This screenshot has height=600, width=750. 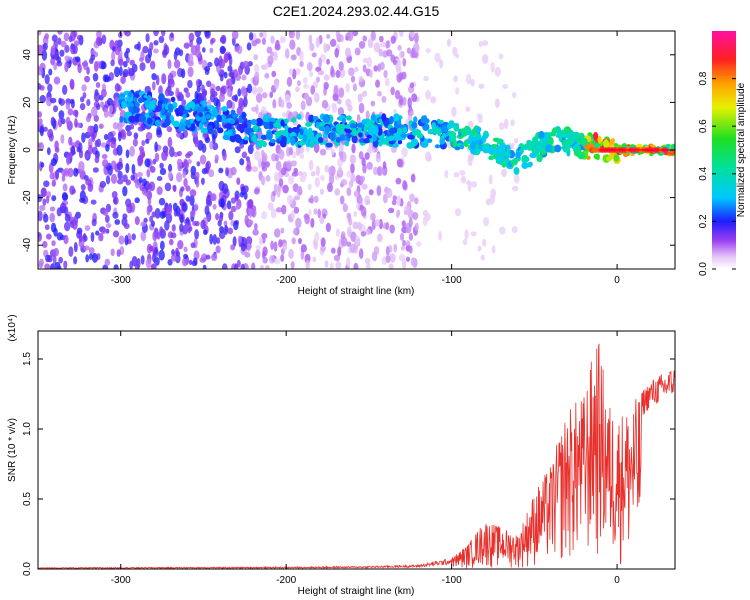 I want to click on snr-y-label: SNR (10 * v/v), so click(x=12, y=450).